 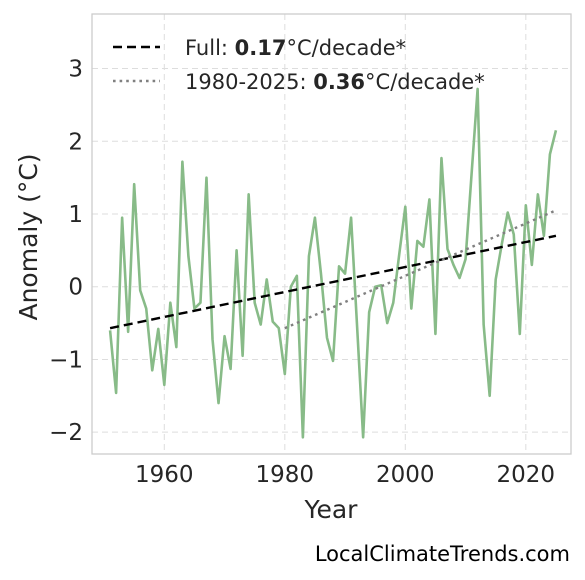 I want to click on legend-1980-suffix: °C/decade*, so click(x=425, y=82).